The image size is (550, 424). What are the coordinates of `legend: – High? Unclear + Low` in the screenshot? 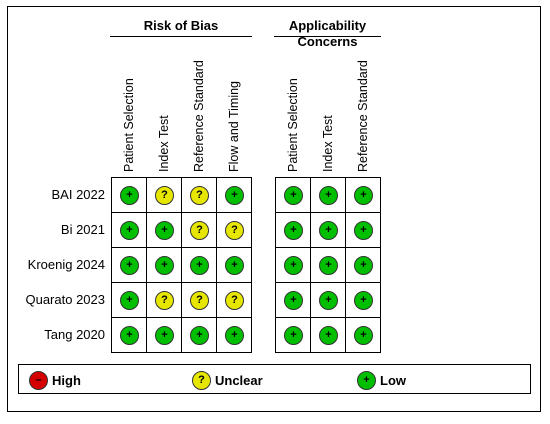 It's located at (274, 379).